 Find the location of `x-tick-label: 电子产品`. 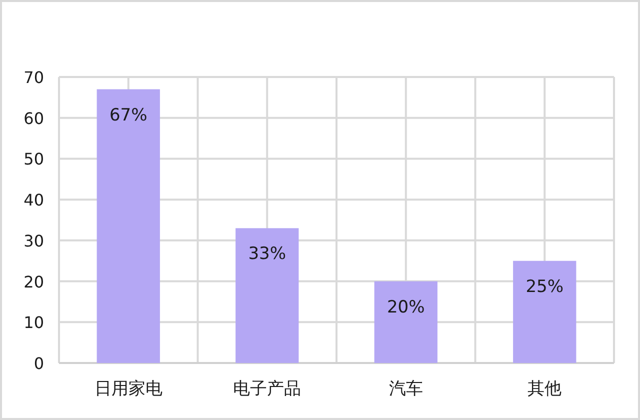

x-tick-label: 电子产品 is located at coordinates (267, 389).